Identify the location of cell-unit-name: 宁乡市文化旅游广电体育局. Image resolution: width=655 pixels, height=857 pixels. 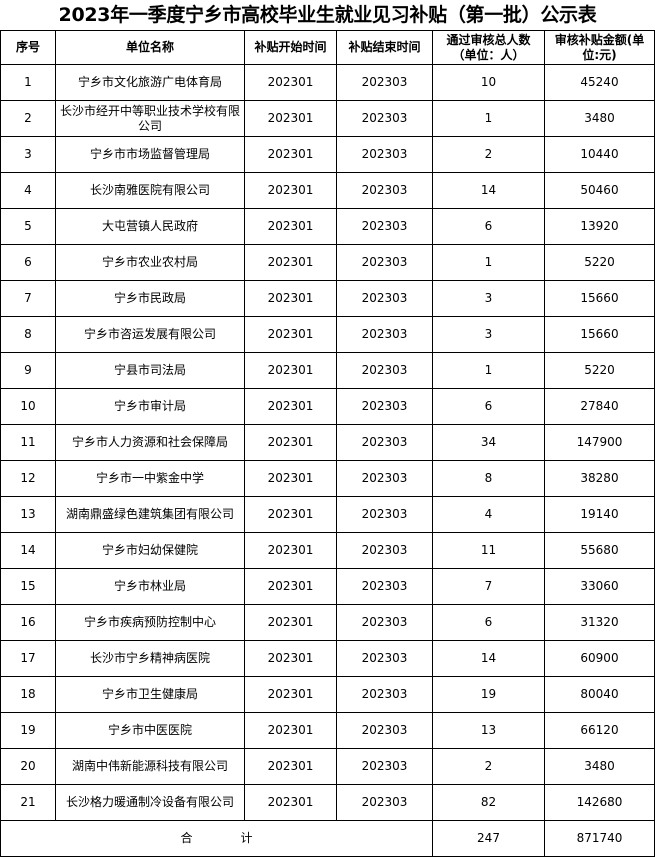
(150, 82).